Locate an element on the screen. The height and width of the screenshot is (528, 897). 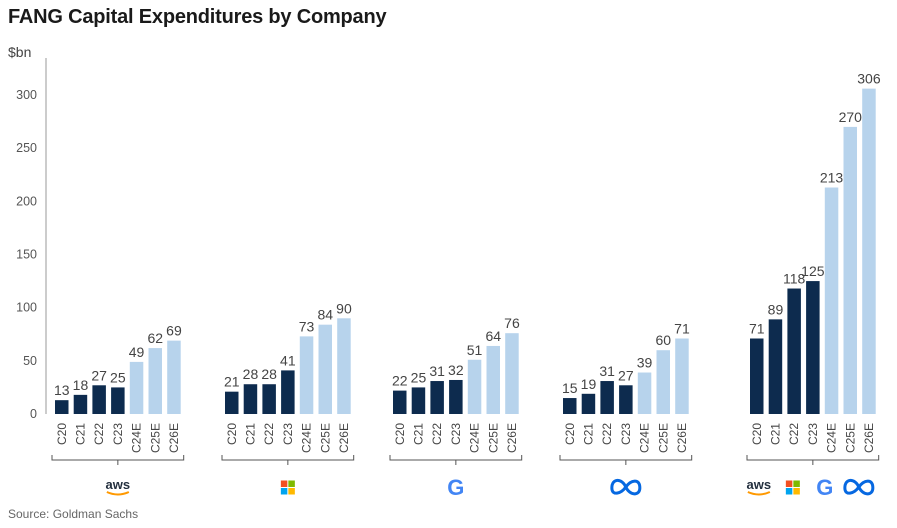
data-label: 39 is located at coordinates (645, 363).